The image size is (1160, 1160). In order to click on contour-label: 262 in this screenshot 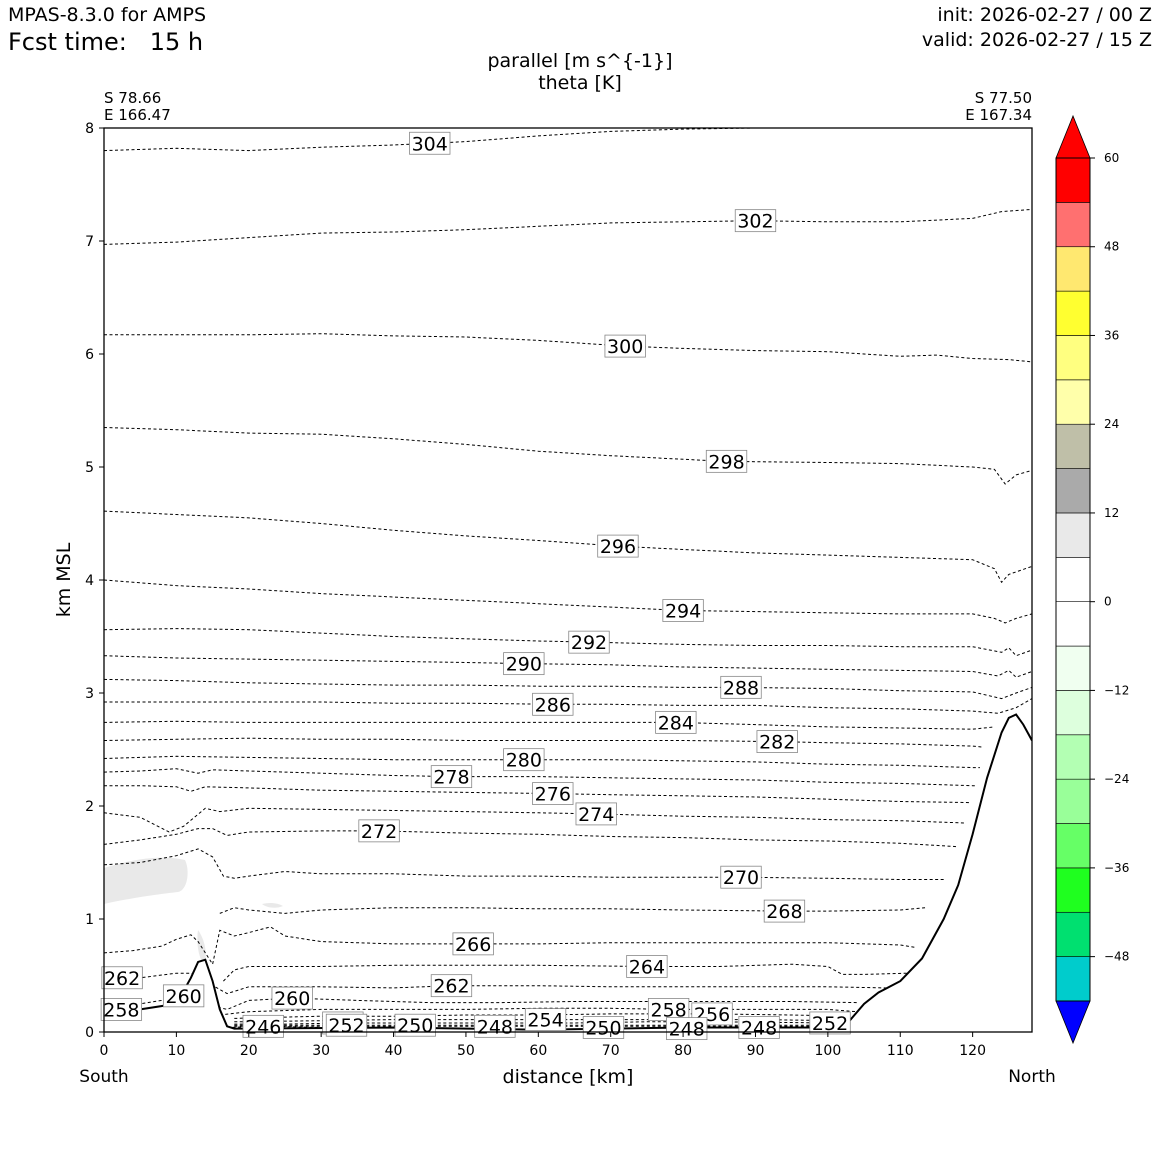, I will do `click(451, 987)`.